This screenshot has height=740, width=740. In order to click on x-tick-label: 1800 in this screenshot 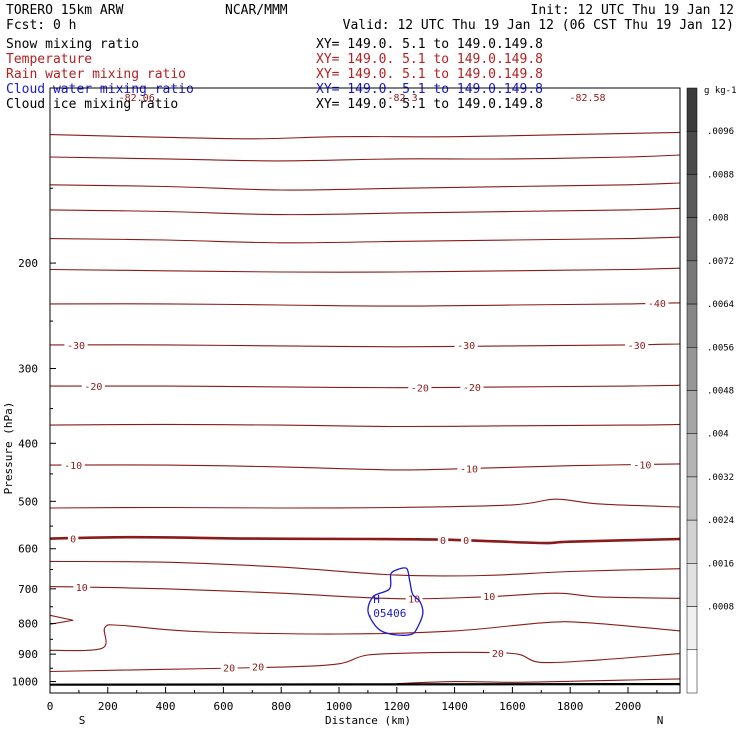, I will do `click(570, 706)`.